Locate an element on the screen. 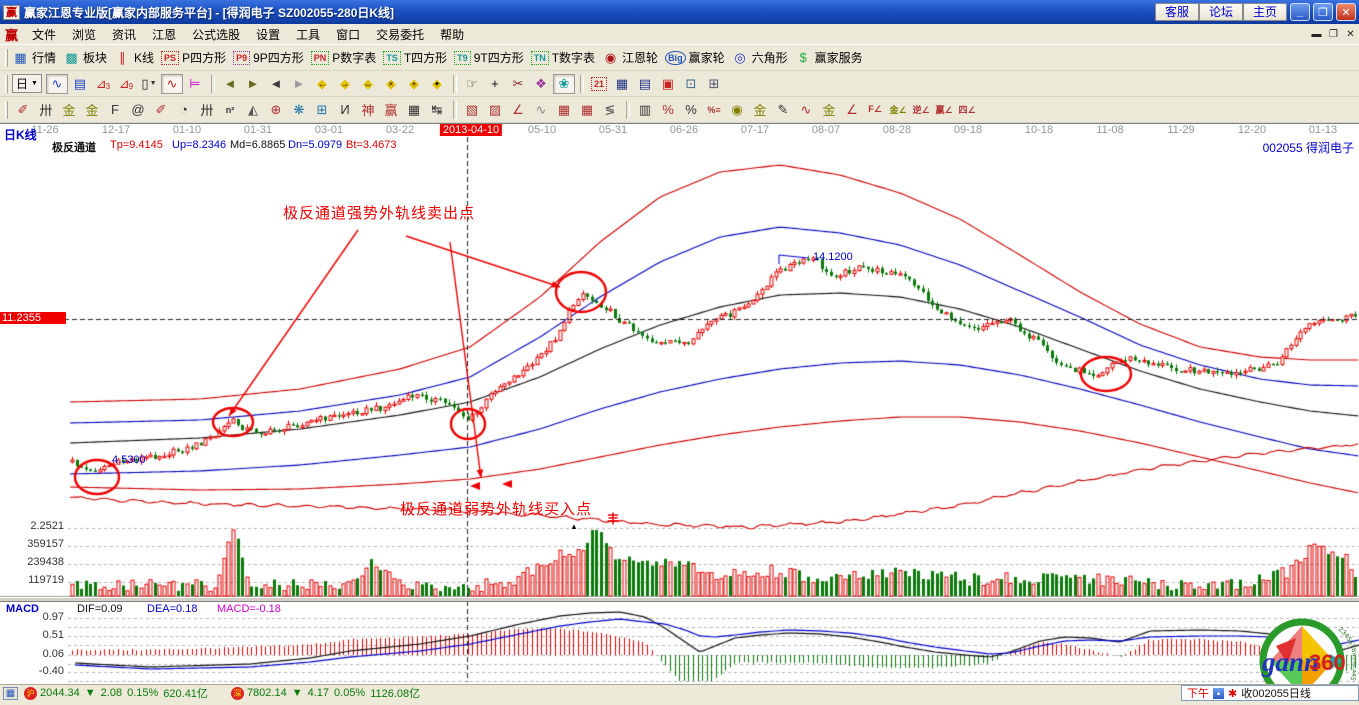 Image resolution: width=1359 pixels, height=705 pixels. axis-date: 01-13 is located at coordinates (1323, 130).